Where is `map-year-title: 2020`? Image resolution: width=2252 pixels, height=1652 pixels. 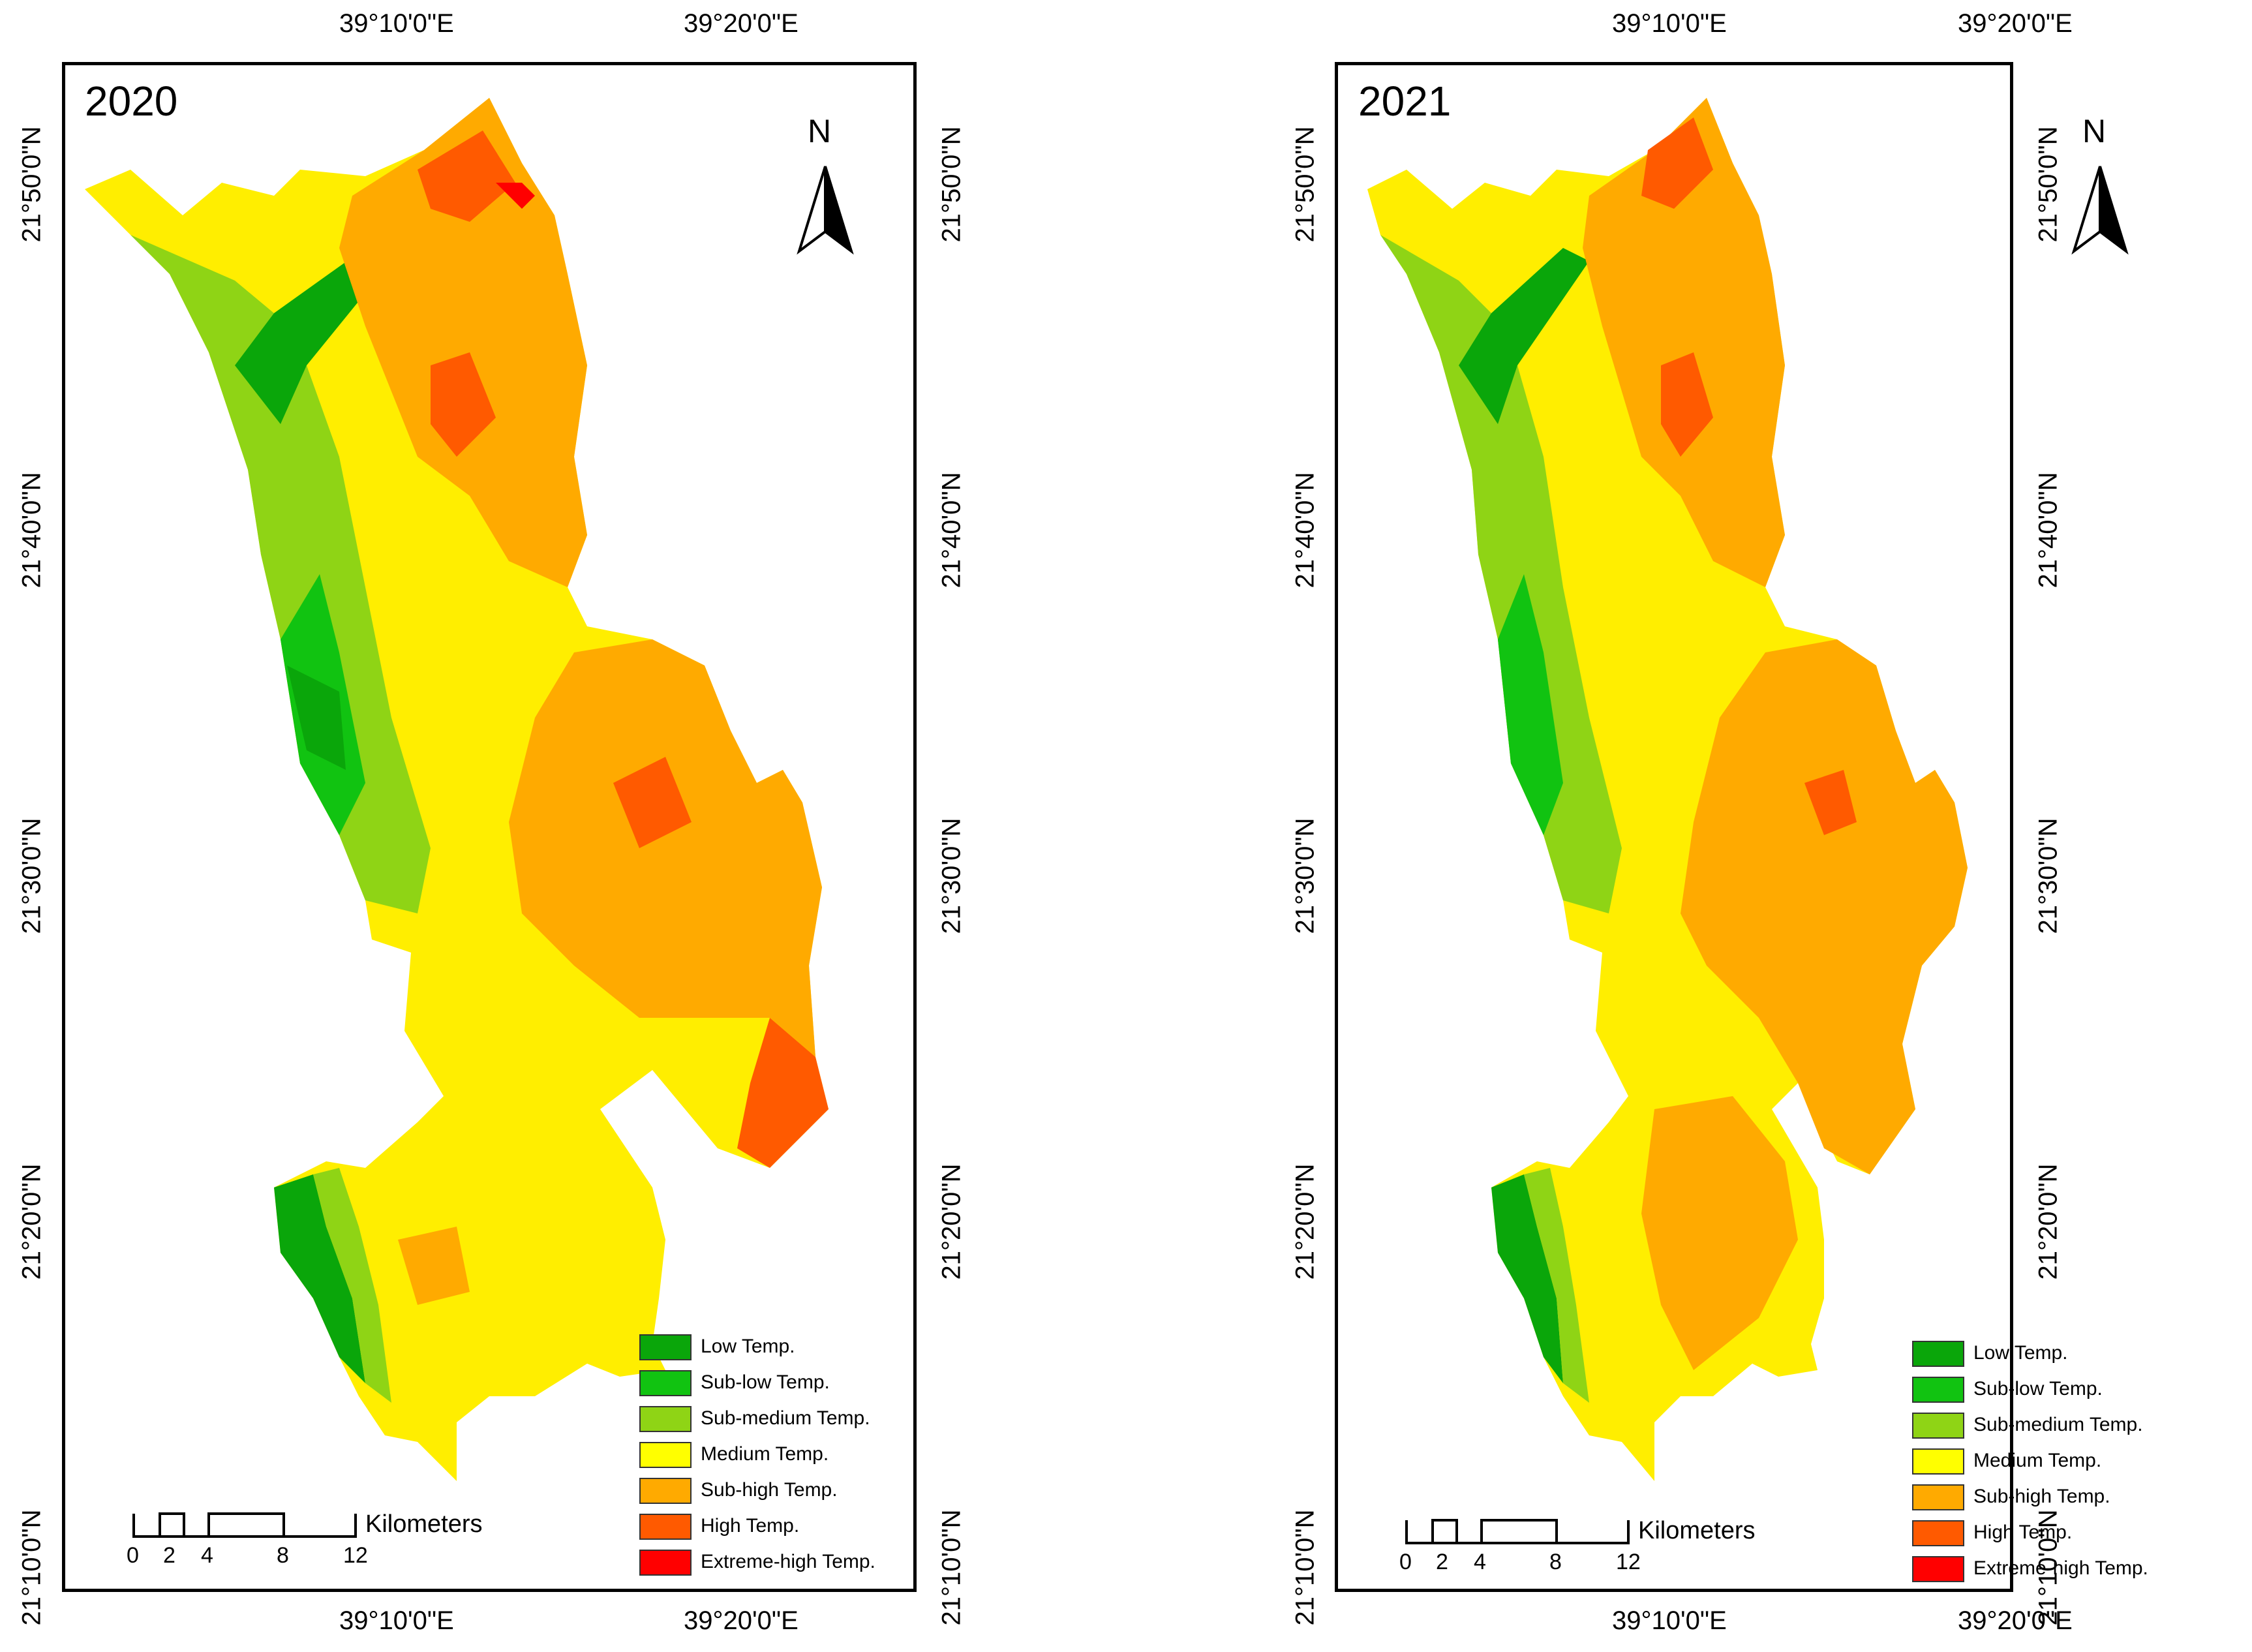
map-year-title: 2020 is located at coordinates (131, 102).